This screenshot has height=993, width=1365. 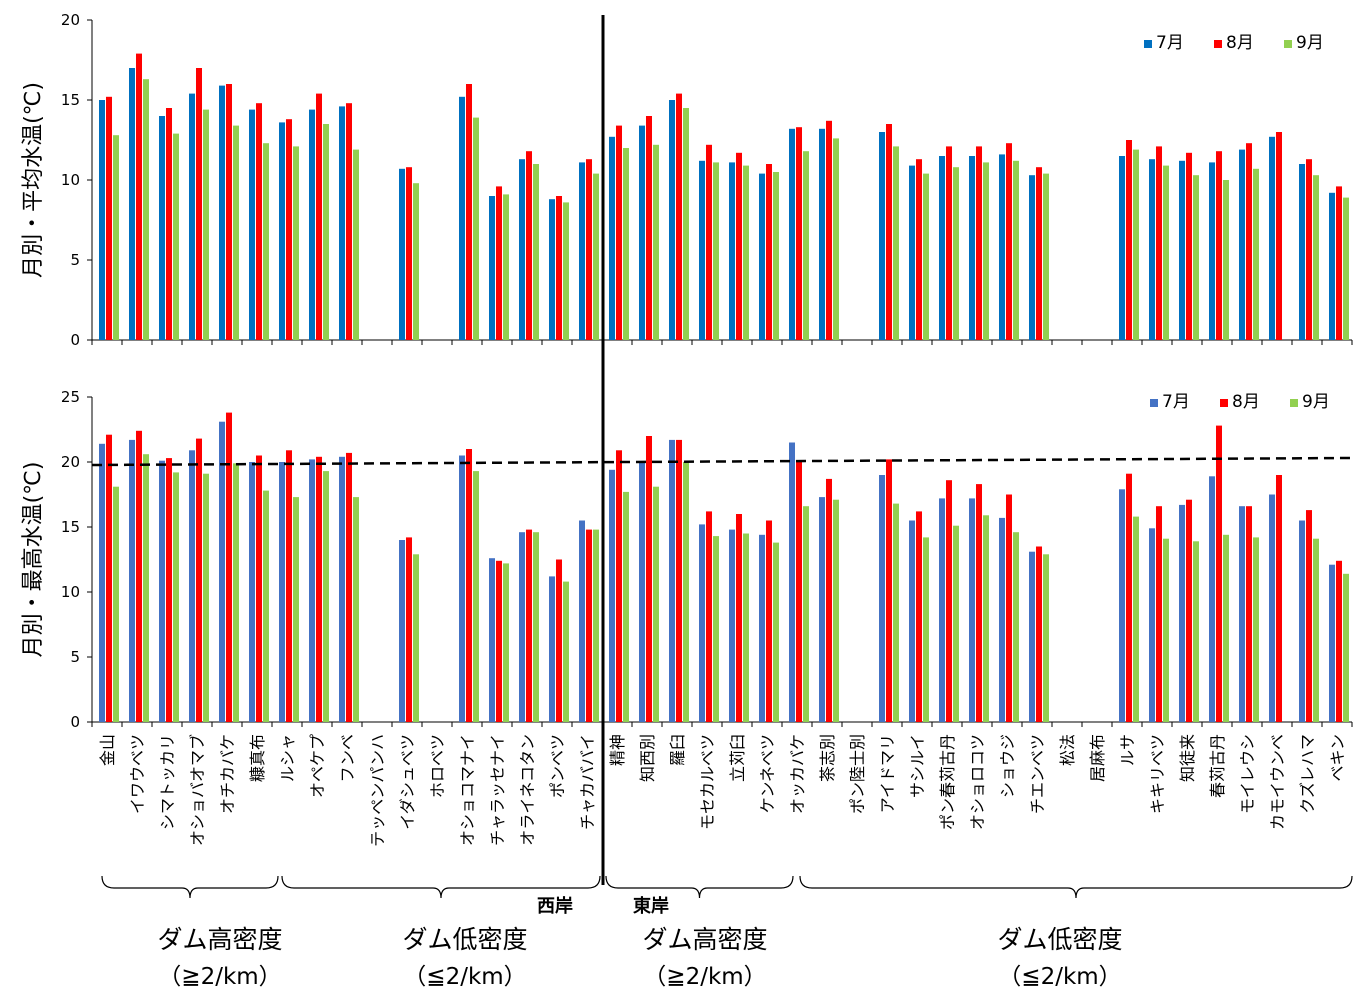 I want to click on category-label: 松法, so click(x=1067, y=750).